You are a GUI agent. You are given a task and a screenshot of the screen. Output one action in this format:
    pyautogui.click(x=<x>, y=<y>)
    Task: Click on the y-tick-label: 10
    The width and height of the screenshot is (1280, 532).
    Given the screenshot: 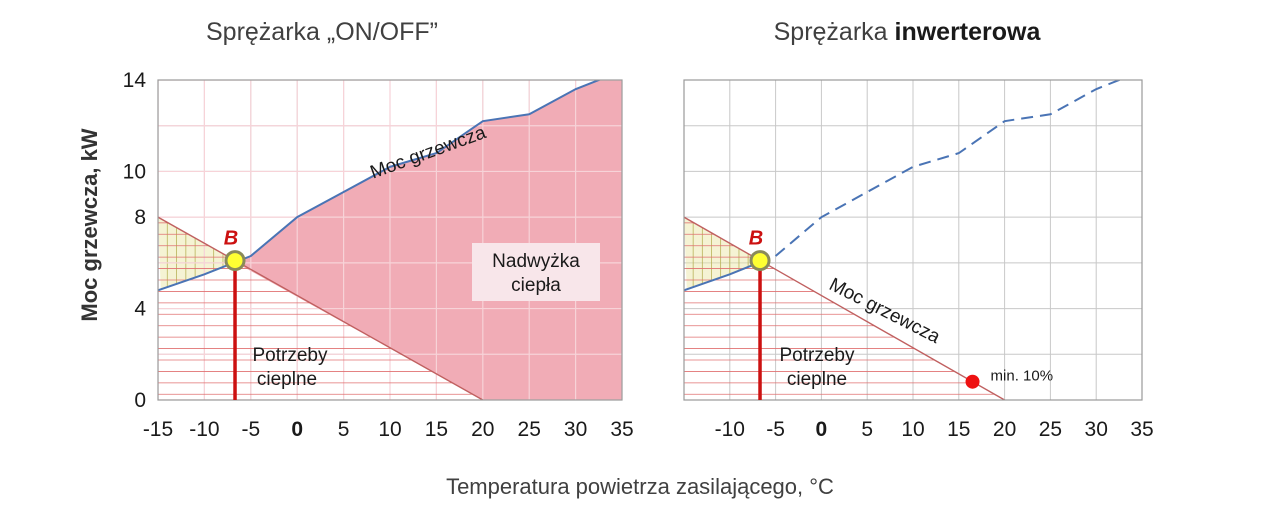 What is the action you would take?
    pyautogui.click(x=134, y=171)
    